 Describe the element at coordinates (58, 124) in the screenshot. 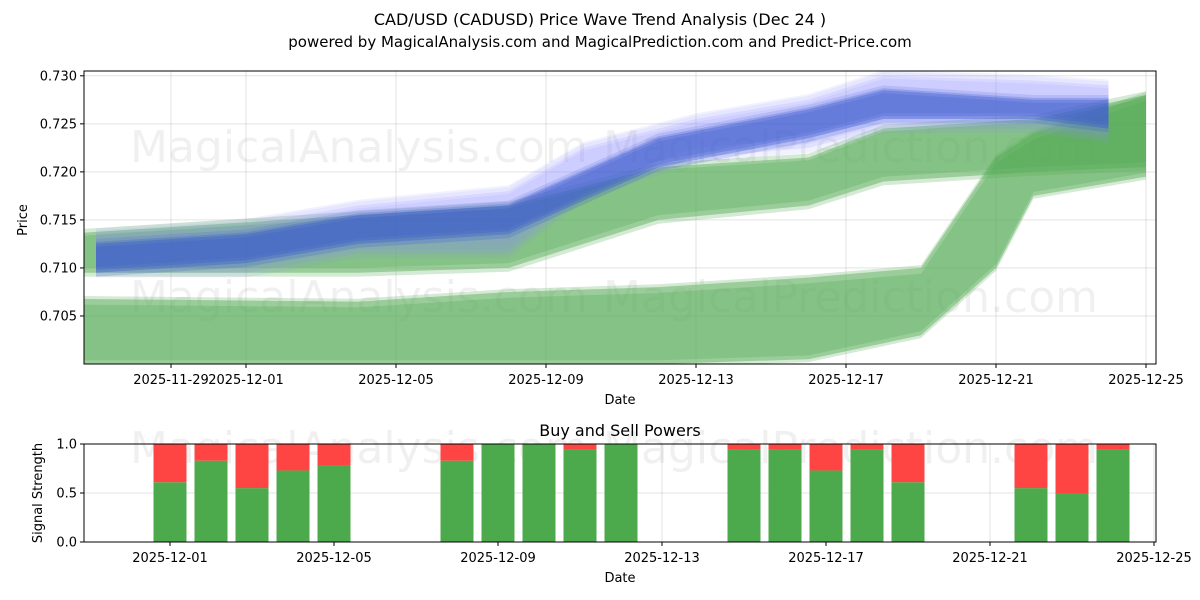

I see `price-ytick-label-4: 0.725` at that location.